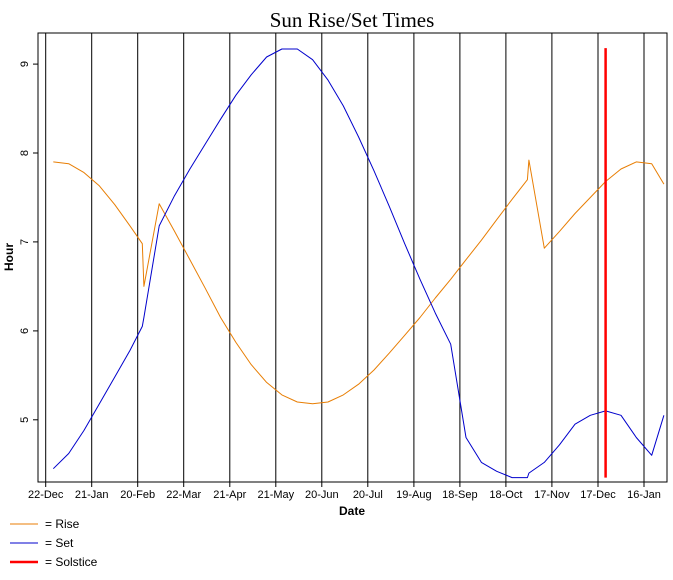 The height and width of the screenshot is (580, 673). Describe the element at coordinates (352, 511) in the screenshot. I see `x-axis-label: Date` at that location.